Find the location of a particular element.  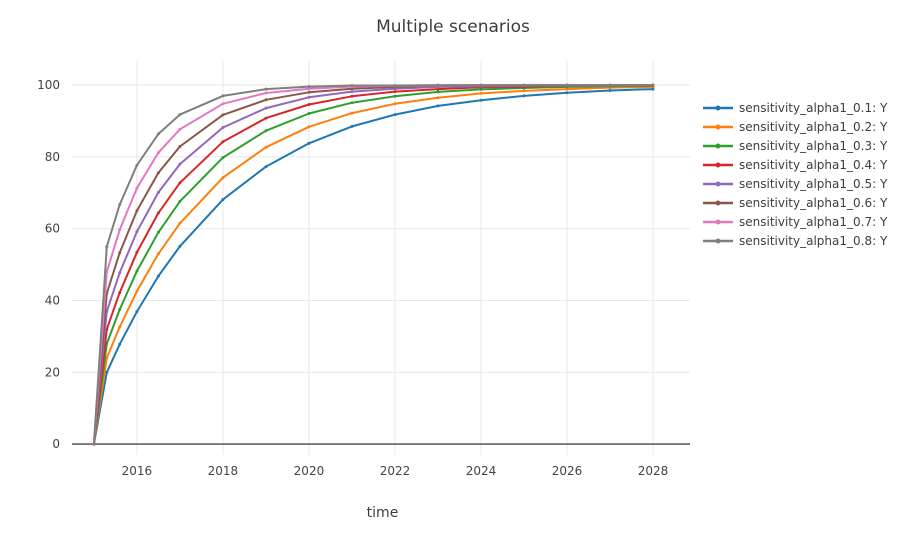

x-tick-label: 2026 is located at coordinates (567, 471).